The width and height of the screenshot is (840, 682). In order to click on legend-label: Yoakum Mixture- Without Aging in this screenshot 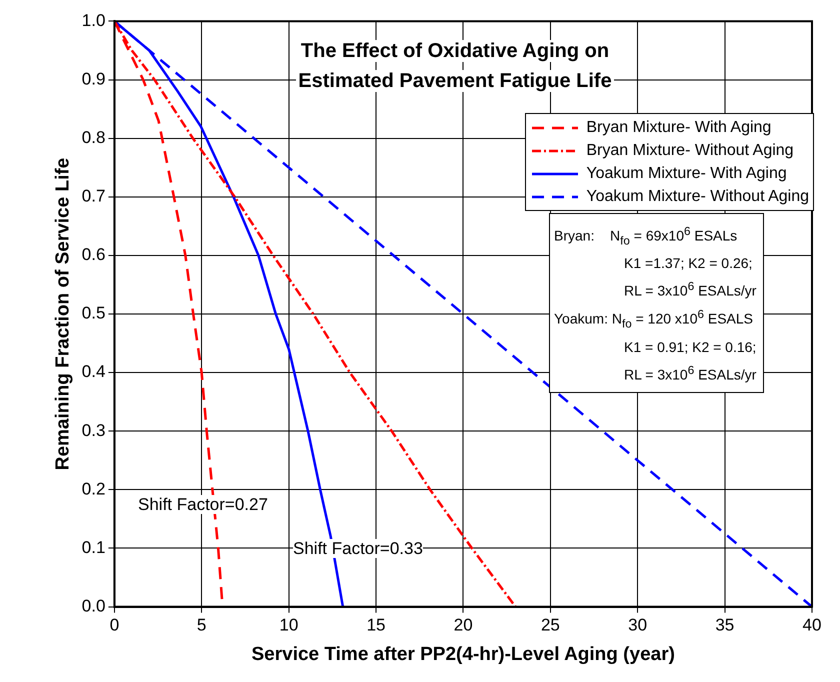, I will do `click(697, 197)`.